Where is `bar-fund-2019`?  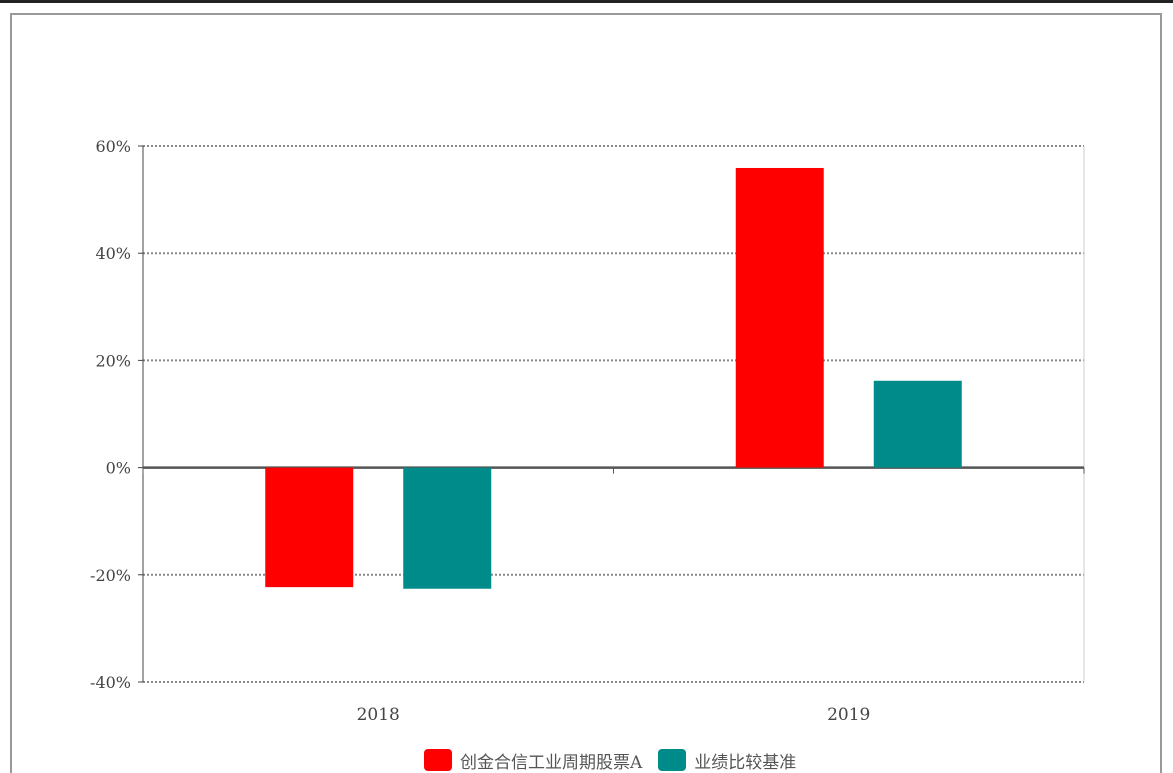
bar-fund-2019 is located at coordinates (779, 317).